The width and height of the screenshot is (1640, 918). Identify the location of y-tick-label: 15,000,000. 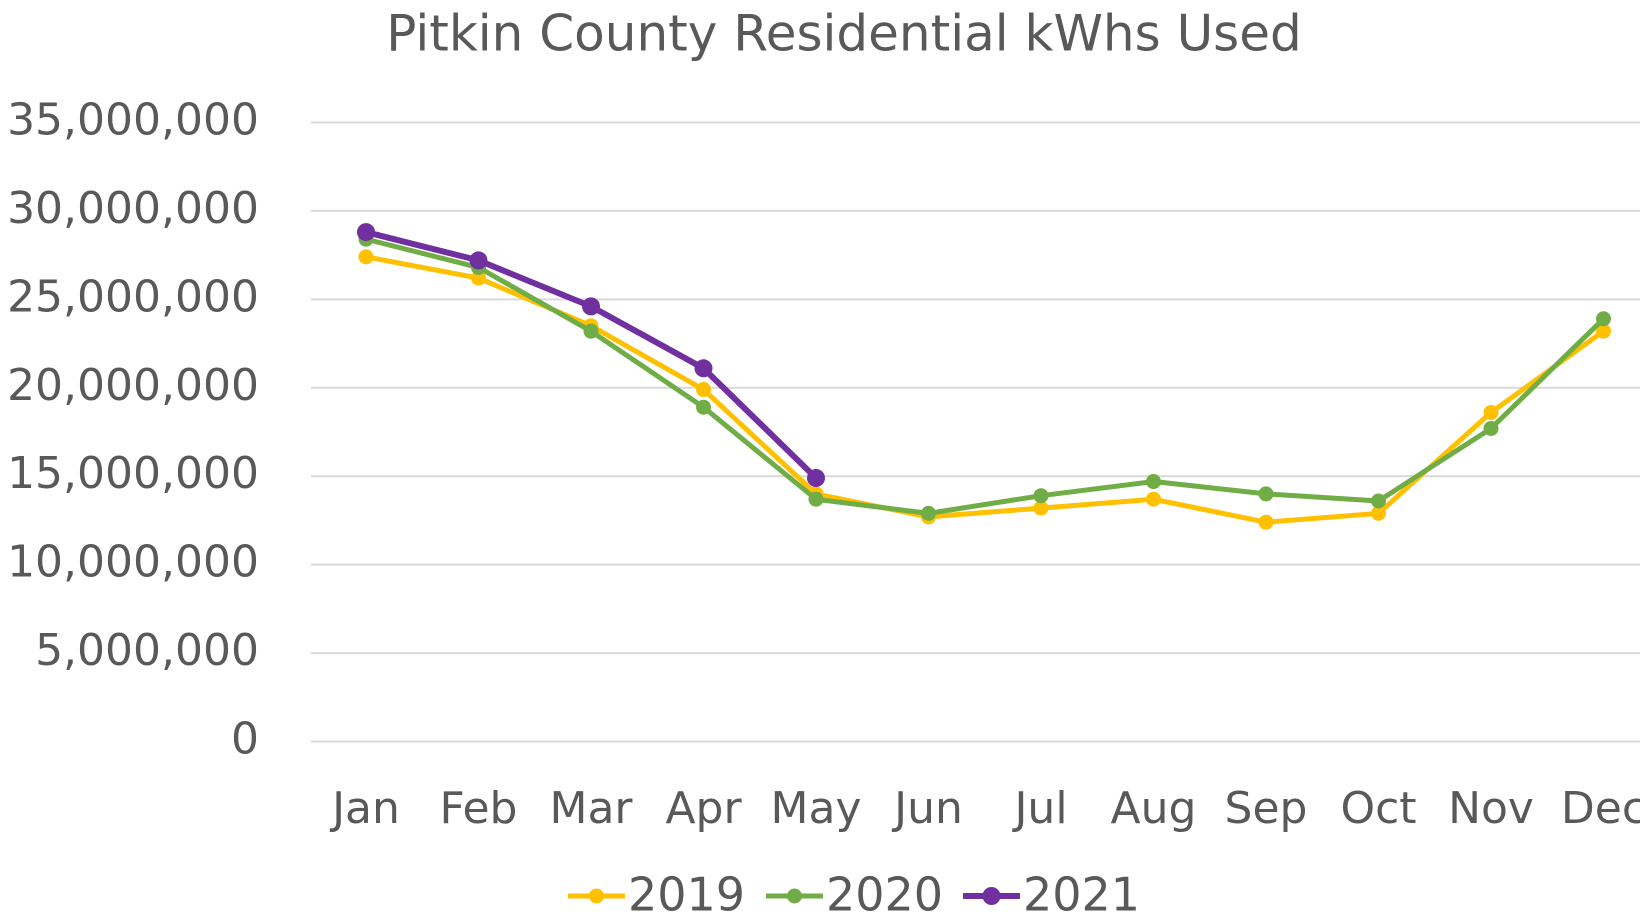
(133, 473).